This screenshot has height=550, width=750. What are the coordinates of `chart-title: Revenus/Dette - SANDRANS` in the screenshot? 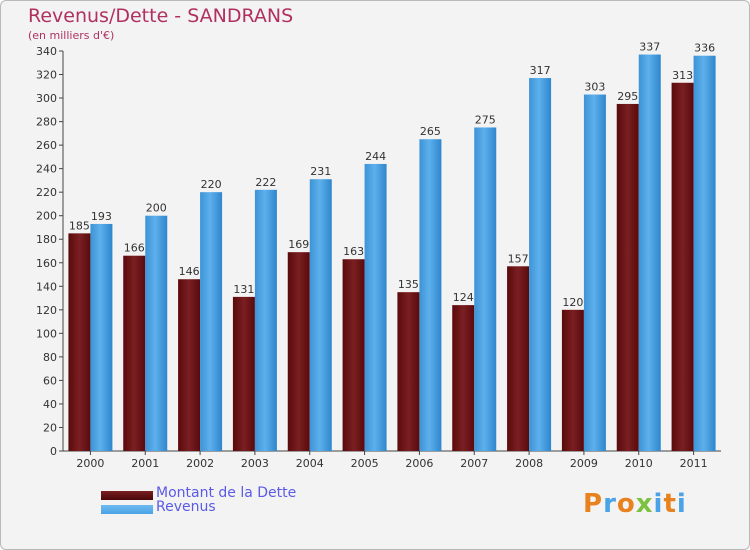 It's located at (161, 16).